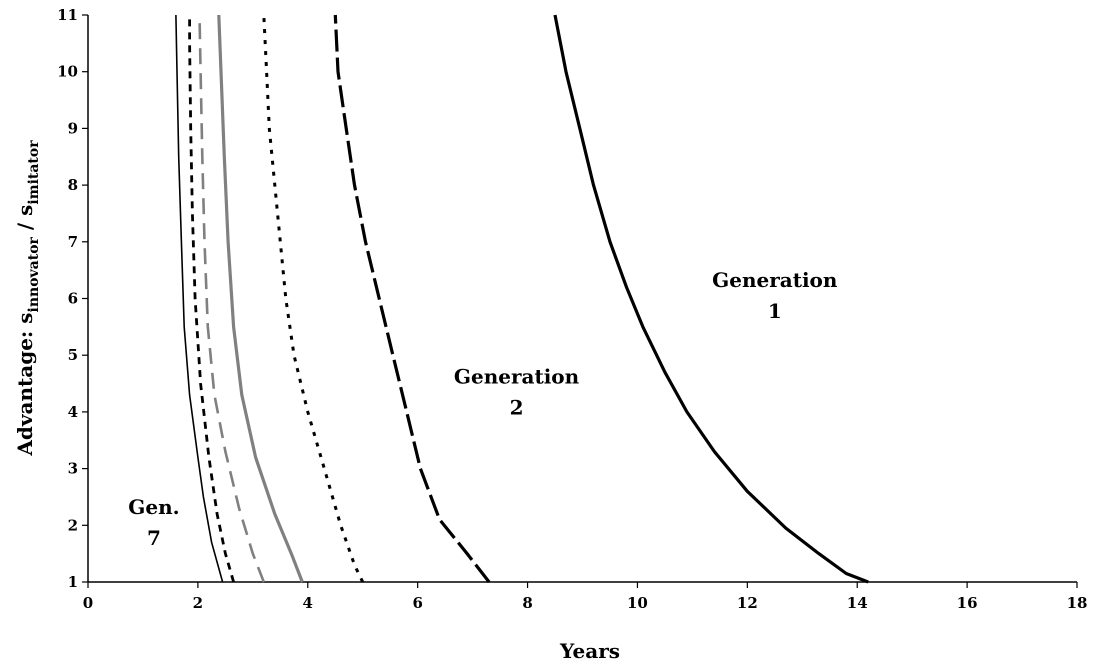 The width and height of the screenshot is (1094, 666). I want to click on y-axis-title-main: Advantage: s, so click(25, 384).